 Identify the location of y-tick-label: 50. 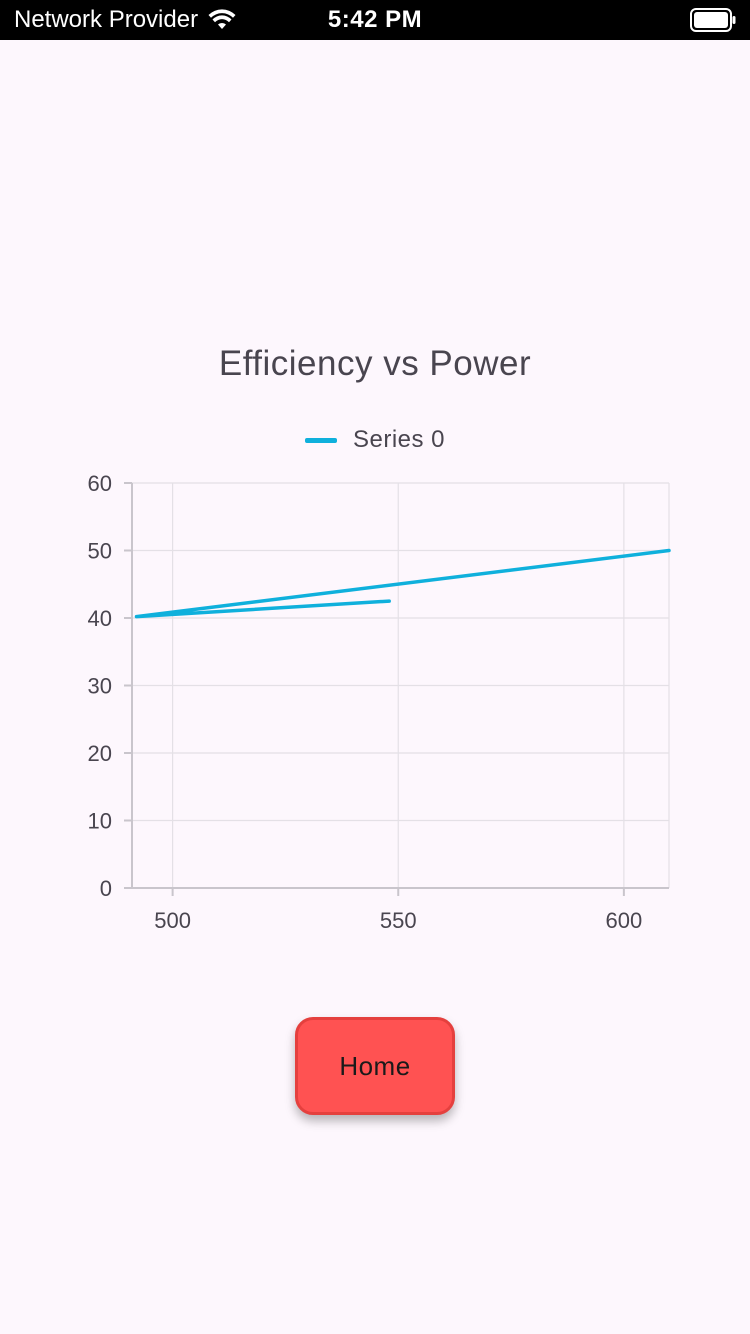
(100, 551).